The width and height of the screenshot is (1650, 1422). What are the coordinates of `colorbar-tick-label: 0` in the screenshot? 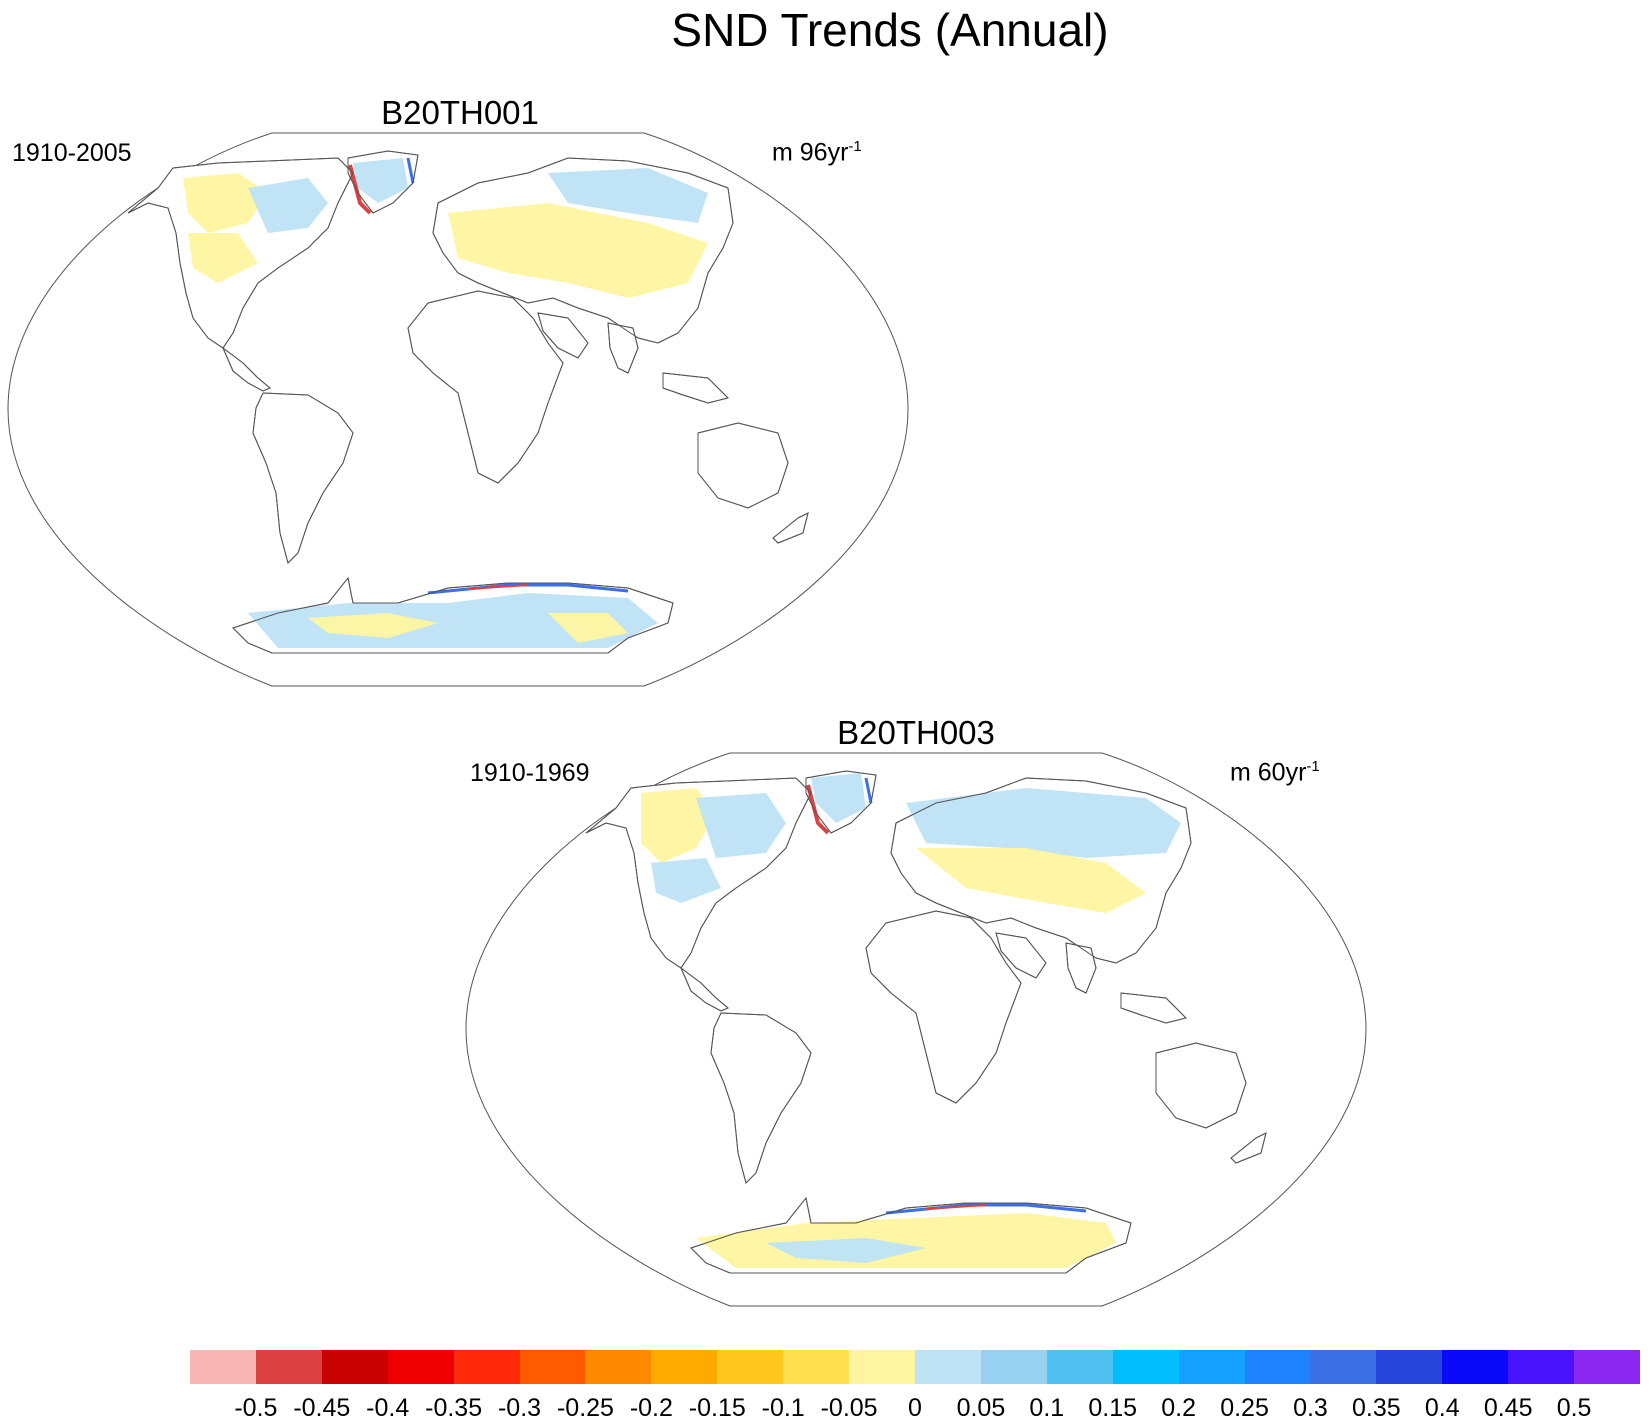 It's located at (915, 1408).